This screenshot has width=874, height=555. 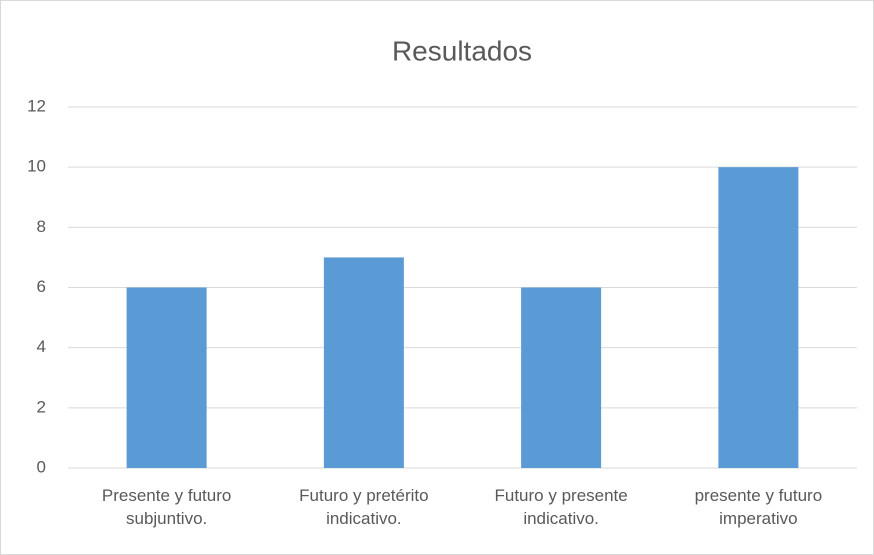 I want to click on y-tick-label: 8, so click(x=41, y=226).